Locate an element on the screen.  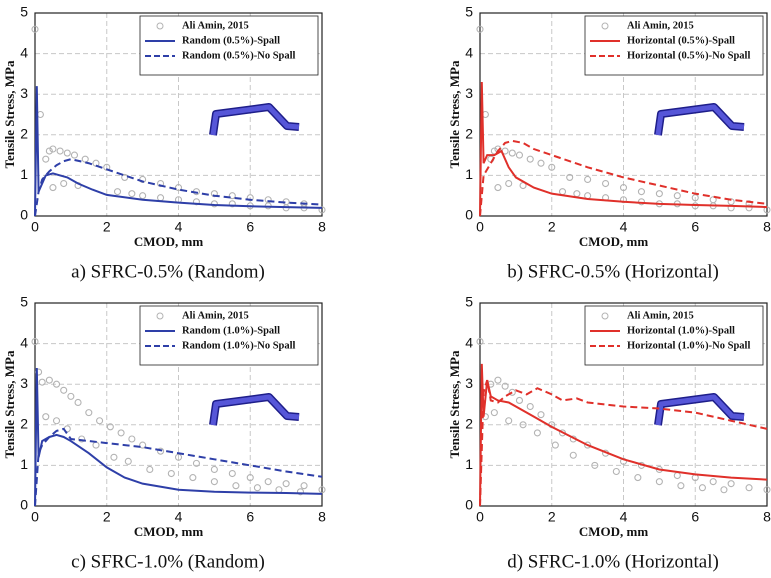
legend-frame is located at coordinates (674, 45).